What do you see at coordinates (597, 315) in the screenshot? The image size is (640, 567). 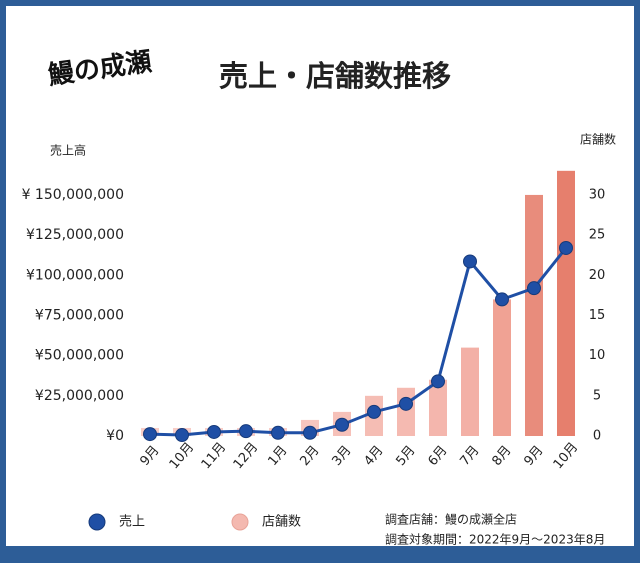 I see `y2-tick-label: 15` at bounding box center [597, 315].